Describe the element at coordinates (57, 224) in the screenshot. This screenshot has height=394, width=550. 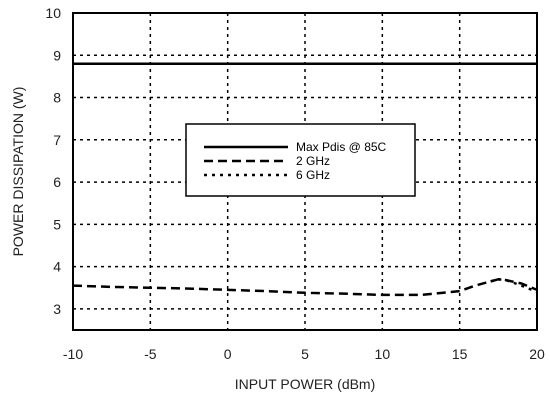
I see `y-tick-label: 5` at that location.